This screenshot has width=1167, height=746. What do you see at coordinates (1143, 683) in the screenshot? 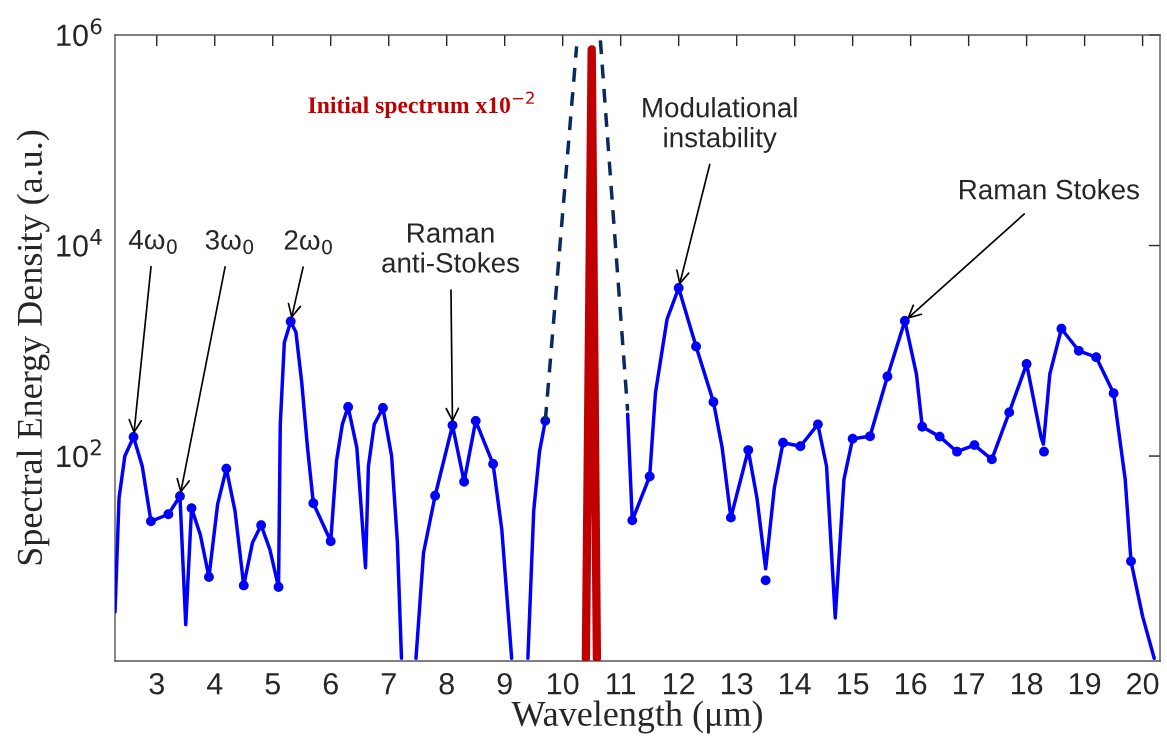
I see `x-tick-label: 20` at bounding box center [1143, 683].